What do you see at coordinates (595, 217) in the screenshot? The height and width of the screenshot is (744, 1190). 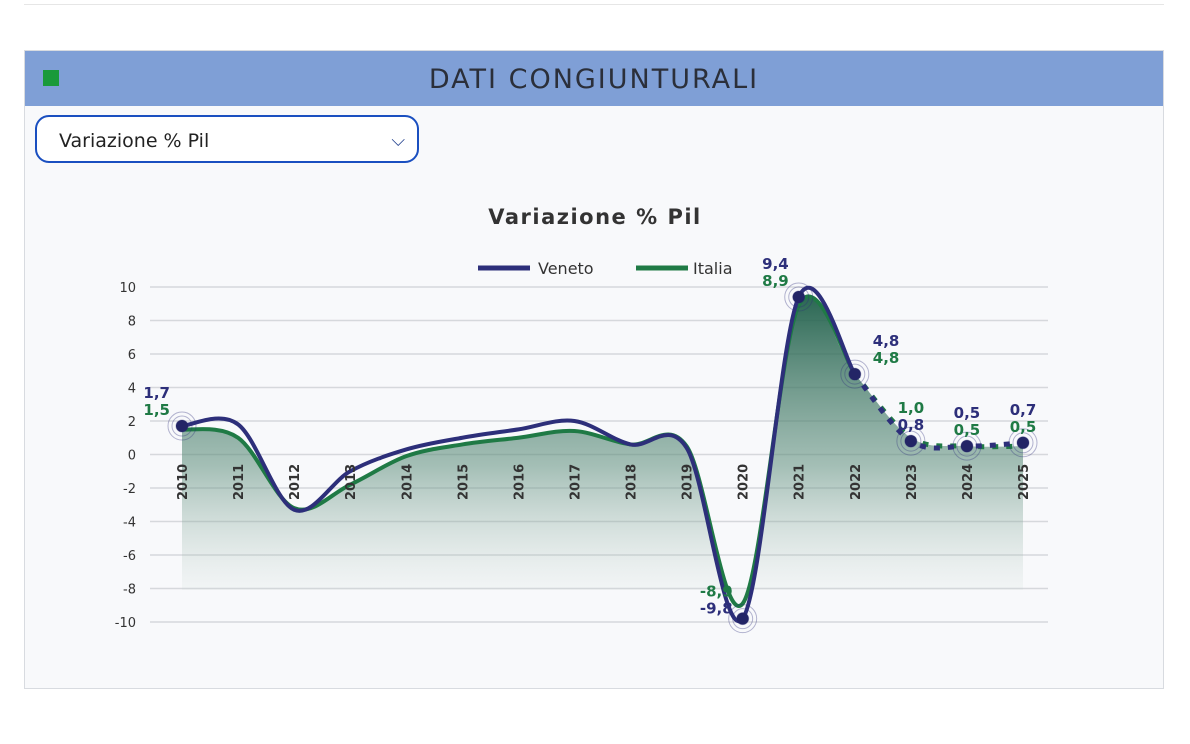 I see `chart-title: Variazione % Pil` at bounding box center [595, 217].